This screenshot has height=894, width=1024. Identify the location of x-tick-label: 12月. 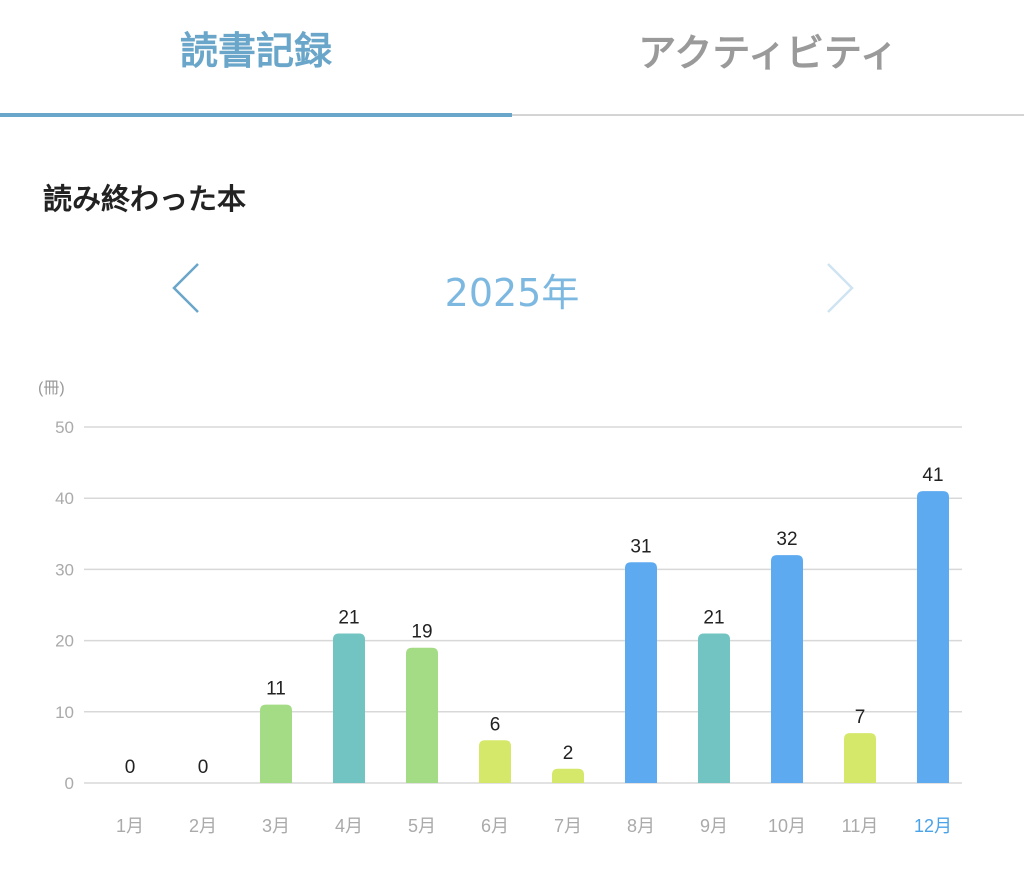
(933, 826).